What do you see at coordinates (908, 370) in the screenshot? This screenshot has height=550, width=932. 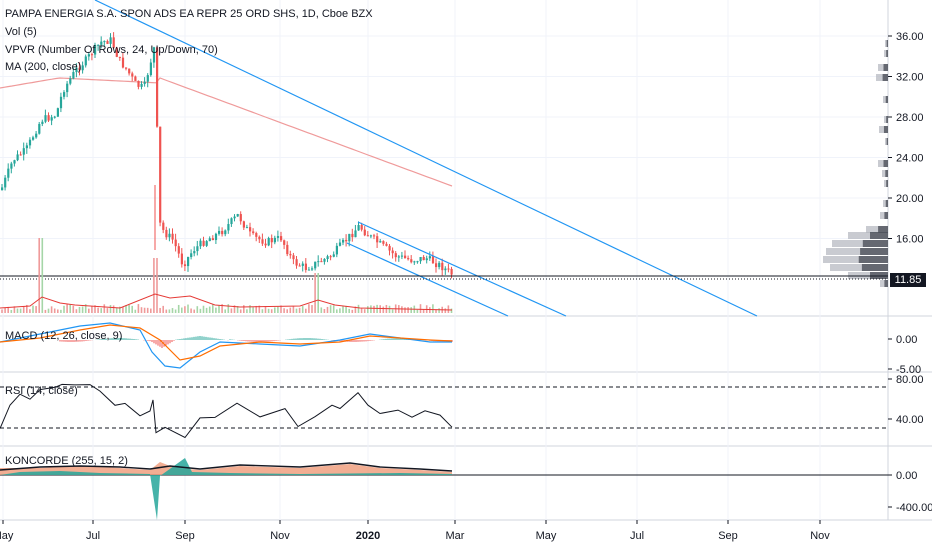 I see `macd-axis-label: -5.00` at bounding box center [908, 370].